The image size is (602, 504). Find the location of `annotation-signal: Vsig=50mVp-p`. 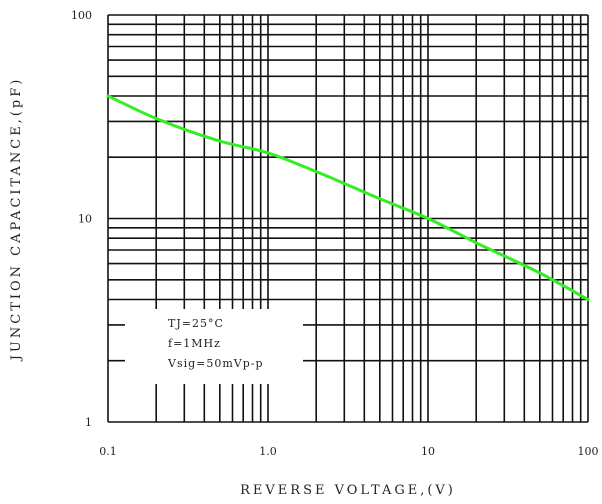

annotation-signal: Vsig=50mVp-p is located at coordinates (215, 363).